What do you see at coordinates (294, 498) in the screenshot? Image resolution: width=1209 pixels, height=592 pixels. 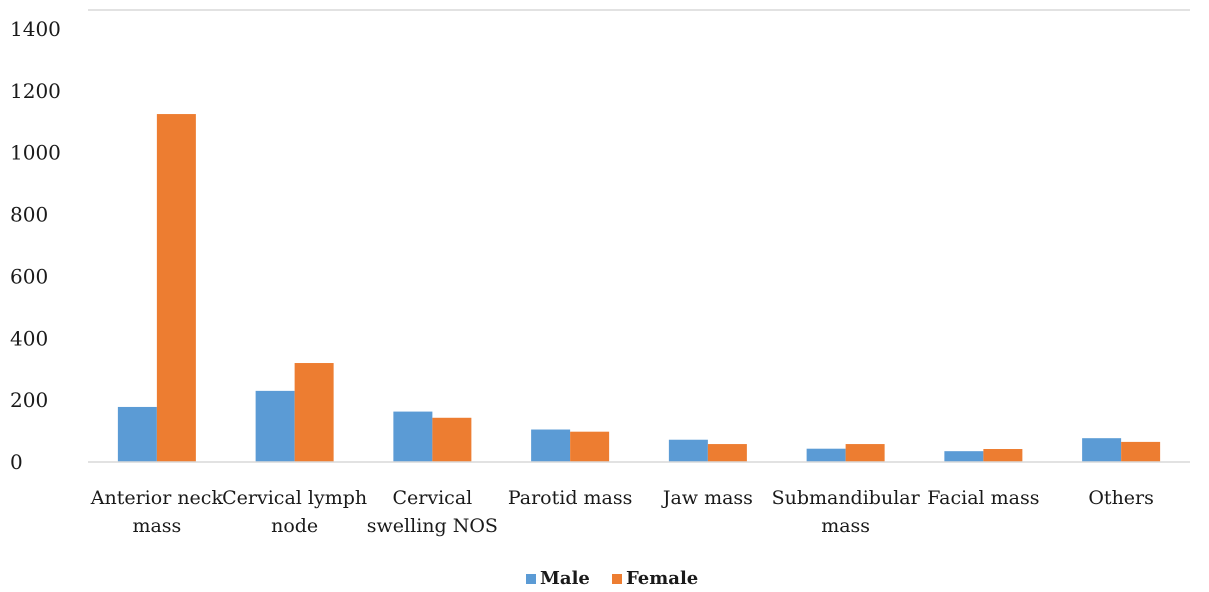 I see `x-tick-label: Cervical lymph` at bounding box center [294, 498].